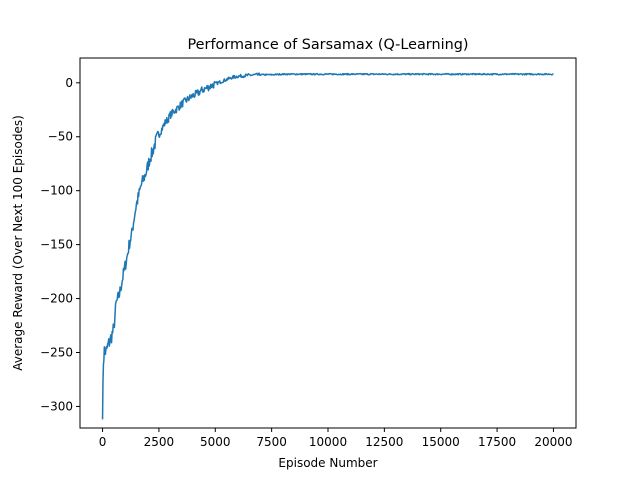  What do you see at coordinates (56, 299) in the screenshot?
I see `y-tick-label: −200` at bounding box center [56, 299].